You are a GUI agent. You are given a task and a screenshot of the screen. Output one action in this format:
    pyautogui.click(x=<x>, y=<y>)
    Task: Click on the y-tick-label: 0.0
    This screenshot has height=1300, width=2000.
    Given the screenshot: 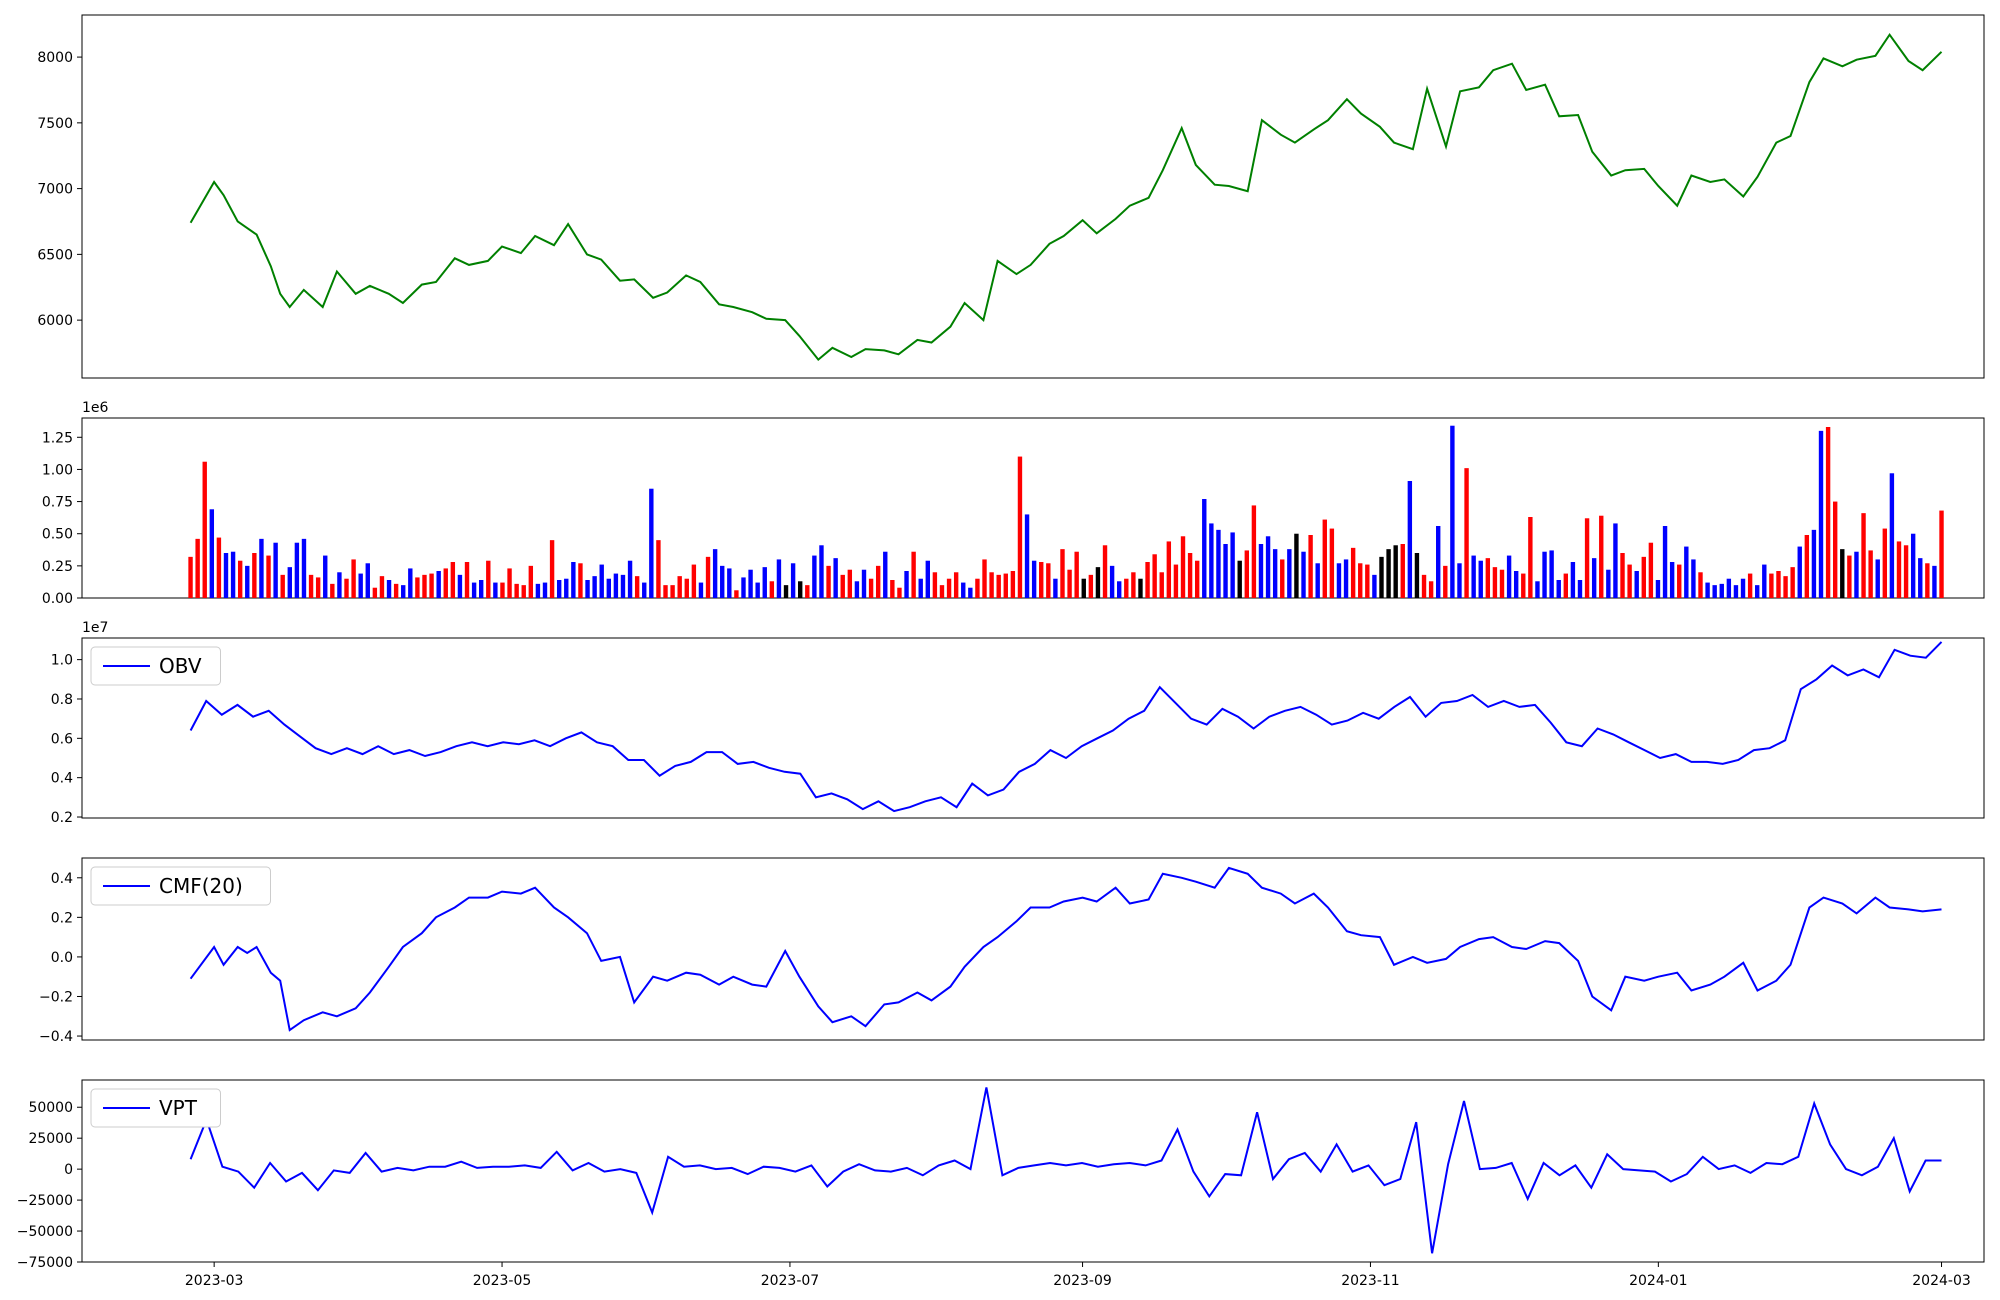 What is the action you would take?
    pyautogui.click(x=62, y=958)
    